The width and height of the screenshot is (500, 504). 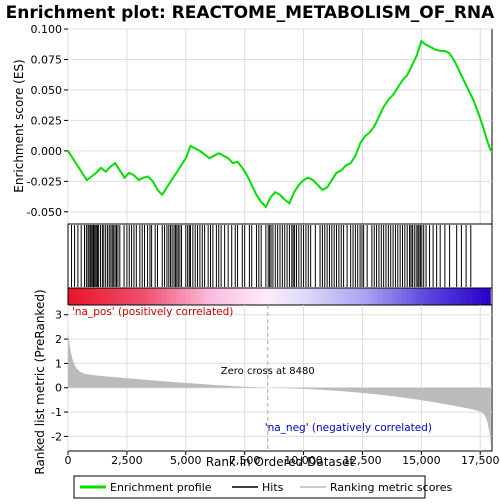 What do you see at coordinates (391, 487) in the screenshot?
I see `legend-metric-label: Ranking metric scores` at bounding box center [391, 487].